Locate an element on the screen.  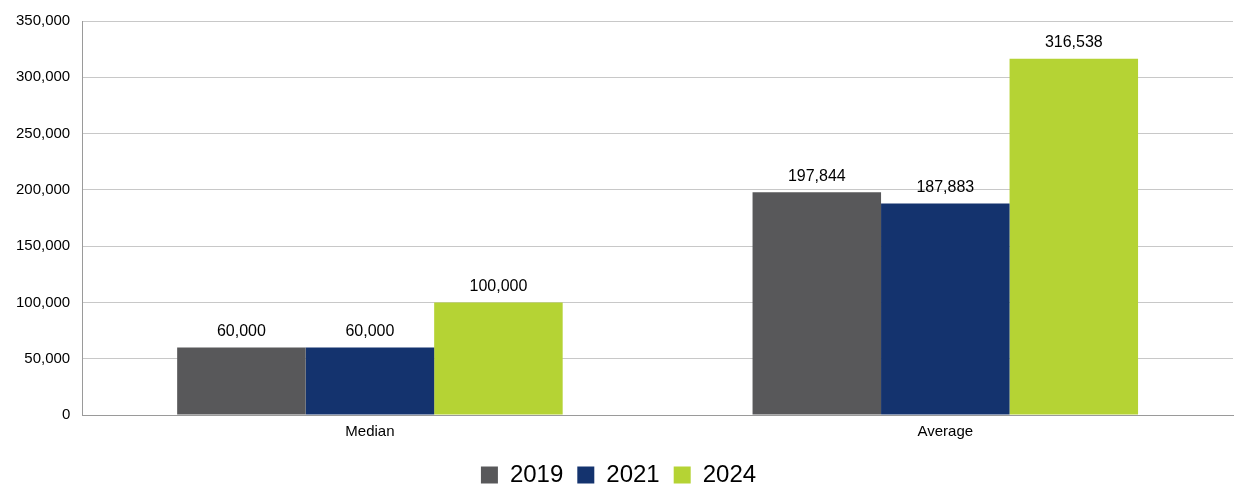
legend-label: 2019 is located at coordinates (536, 473).